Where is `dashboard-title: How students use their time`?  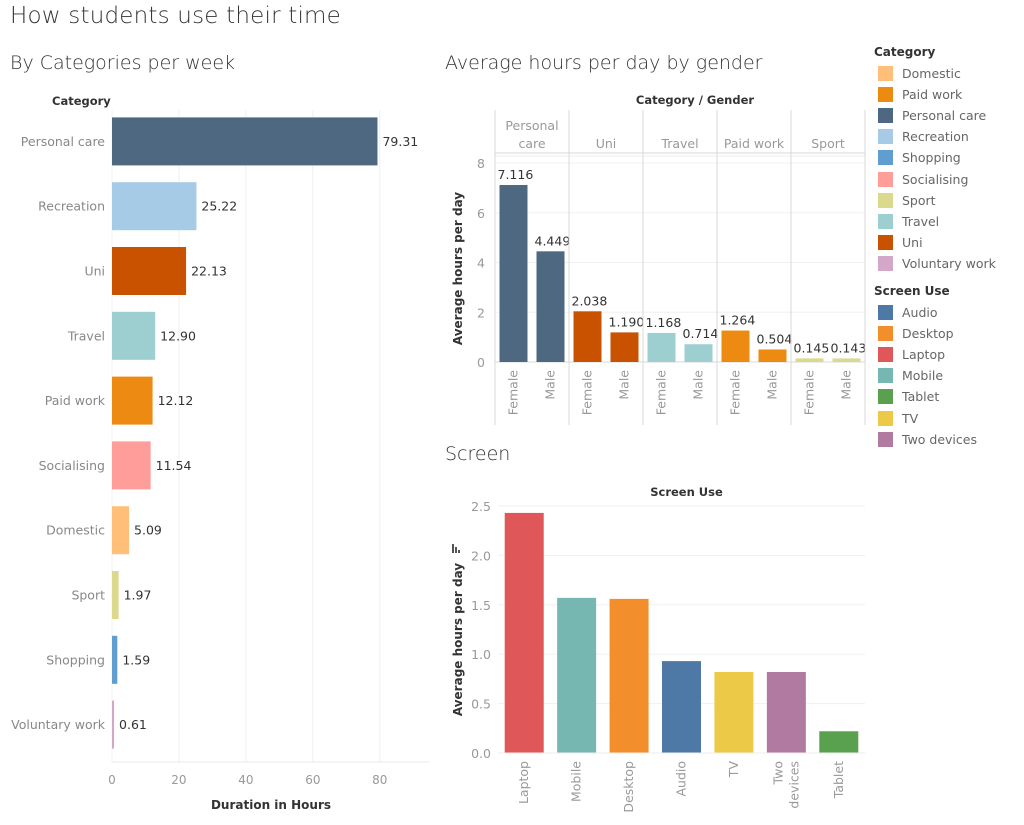 dashboard-title: How students use their time is located at coordinates (175, 16).